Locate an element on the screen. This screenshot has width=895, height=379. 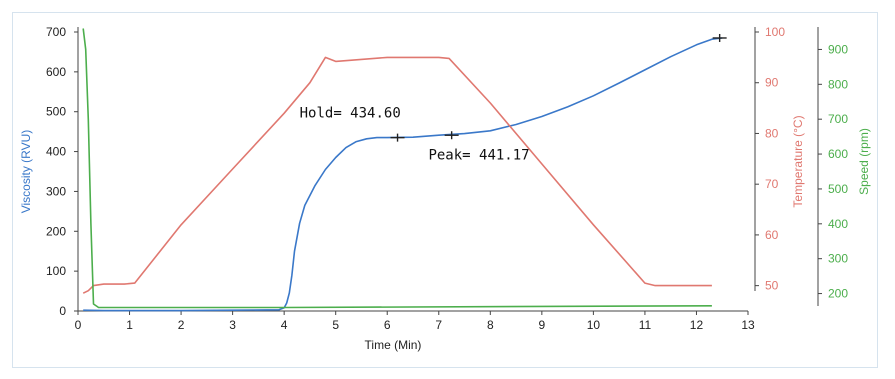
temperature-tick-label: 90 is located at coordinates (772, 83).